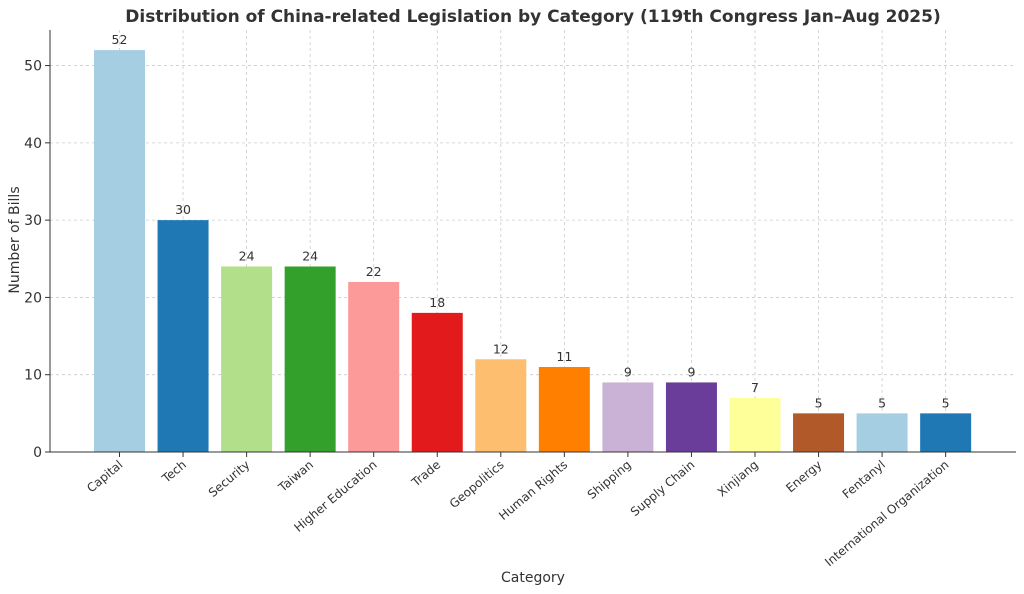  I want to click on y-ticks: 0 10 20 30 40 50, so click(37, 260).